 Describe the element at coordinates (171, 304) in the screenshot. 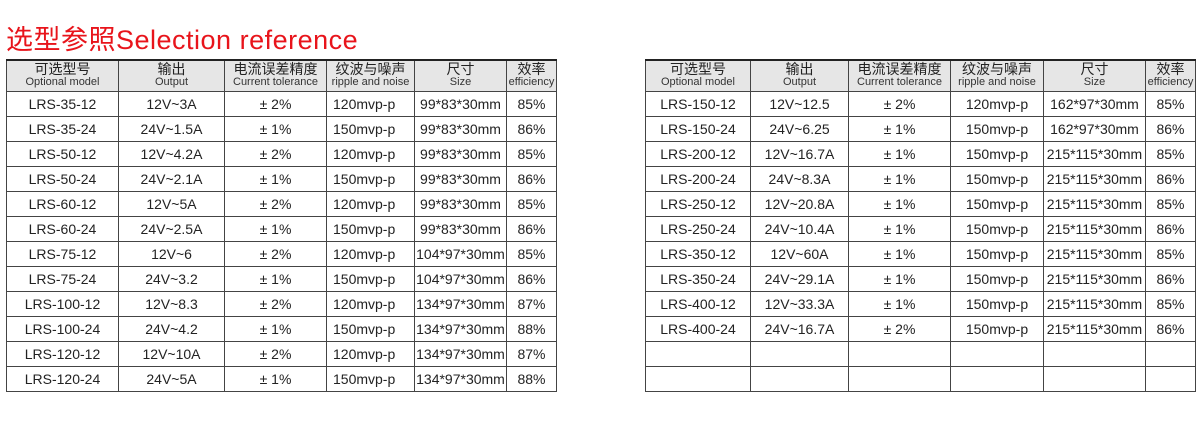

I see `cell-output: 12V~8.3` at that location.